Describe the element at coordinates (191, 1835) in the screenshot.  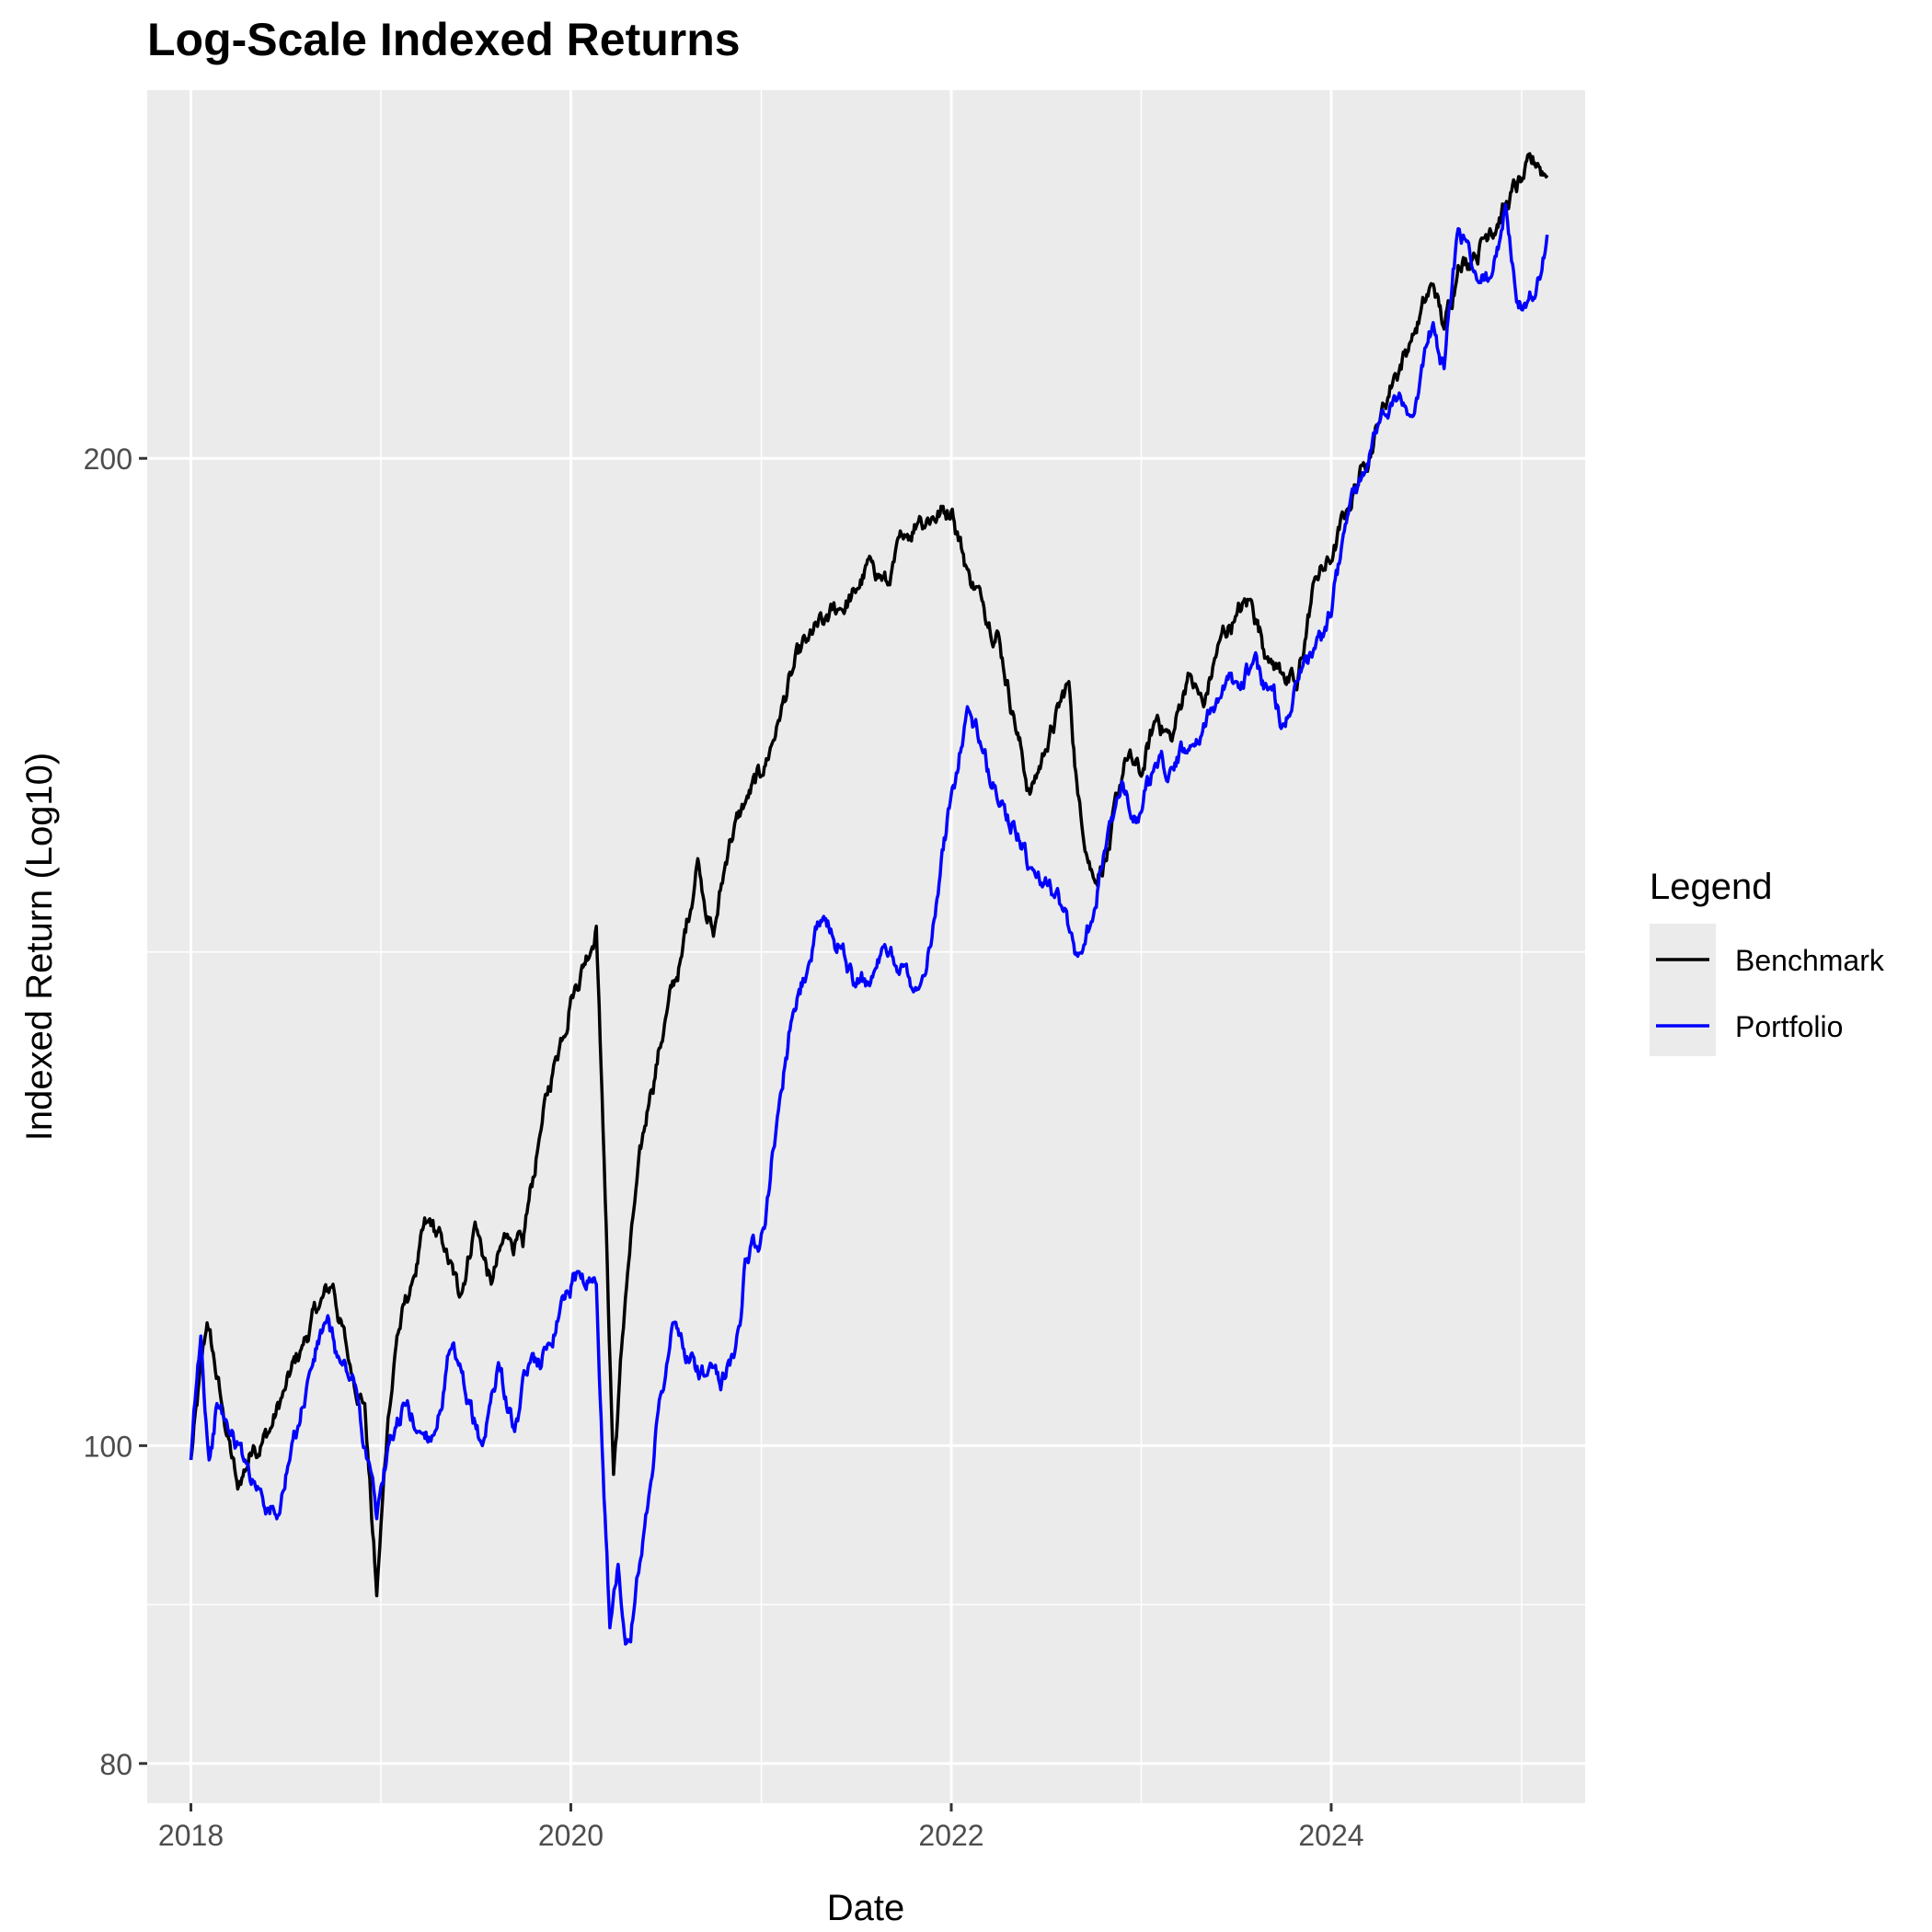
I see `x-tick-label: 2018` at that location.